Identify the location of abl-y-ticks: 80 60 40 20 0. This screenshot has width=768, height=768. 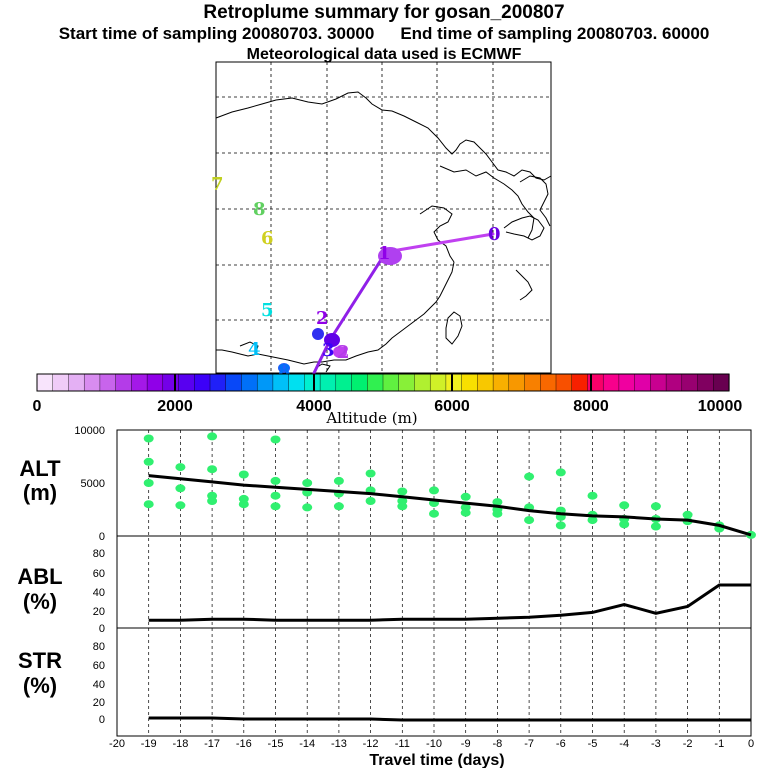
(99, 591).